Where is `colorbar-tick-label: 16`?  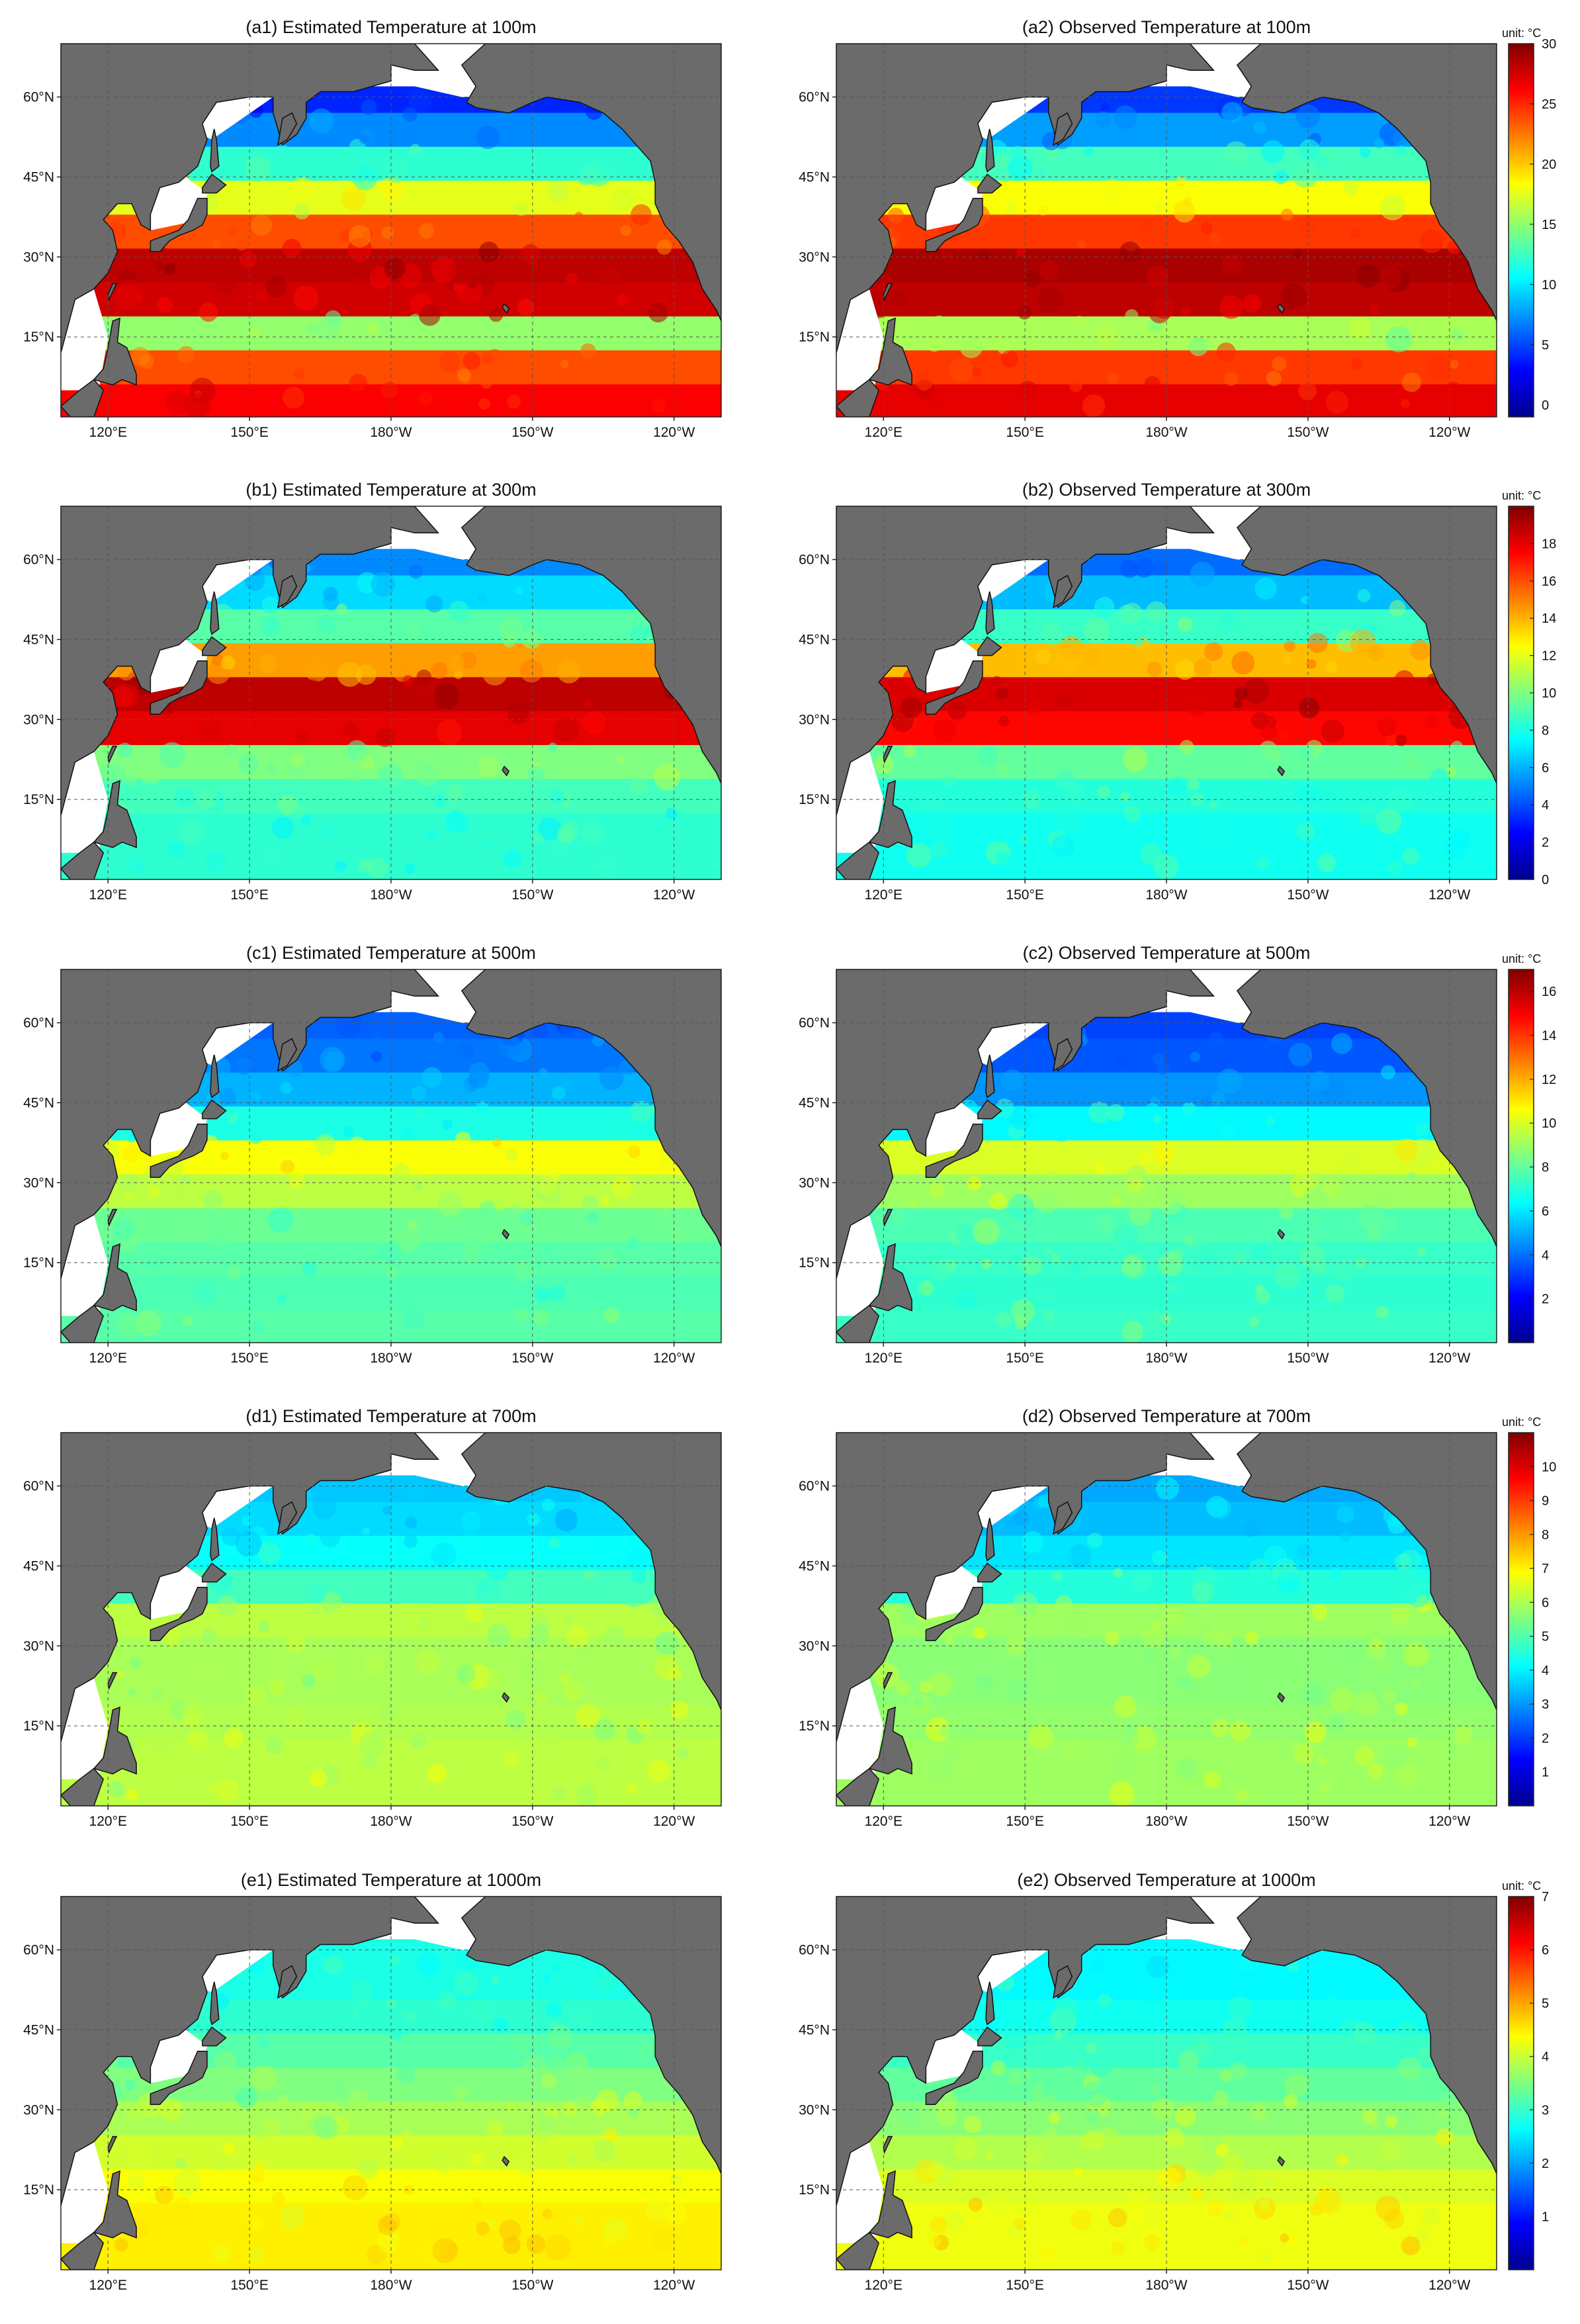 colorbar-tick-label: 16 is located at coordinates (1549, 992).